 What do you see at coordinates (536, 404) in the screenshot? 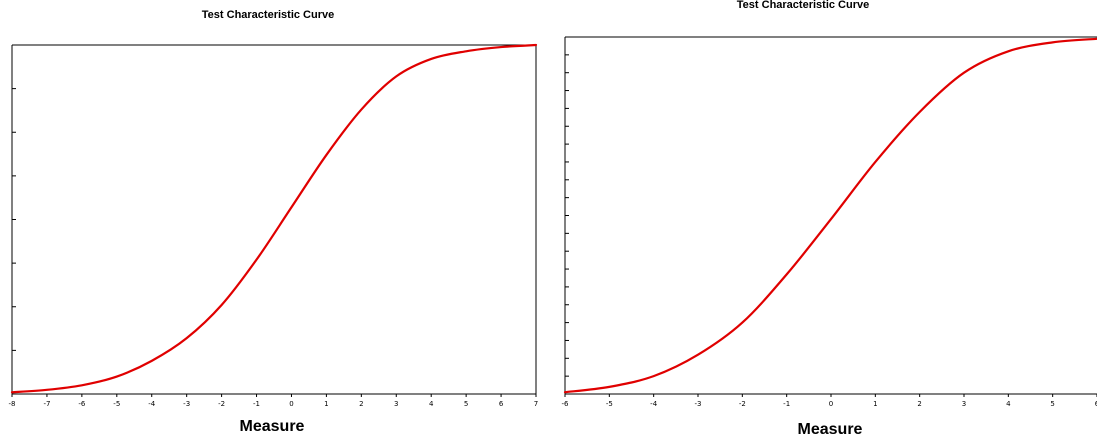
I see `x-tick-label: 7` at bounding box center [536, 404].